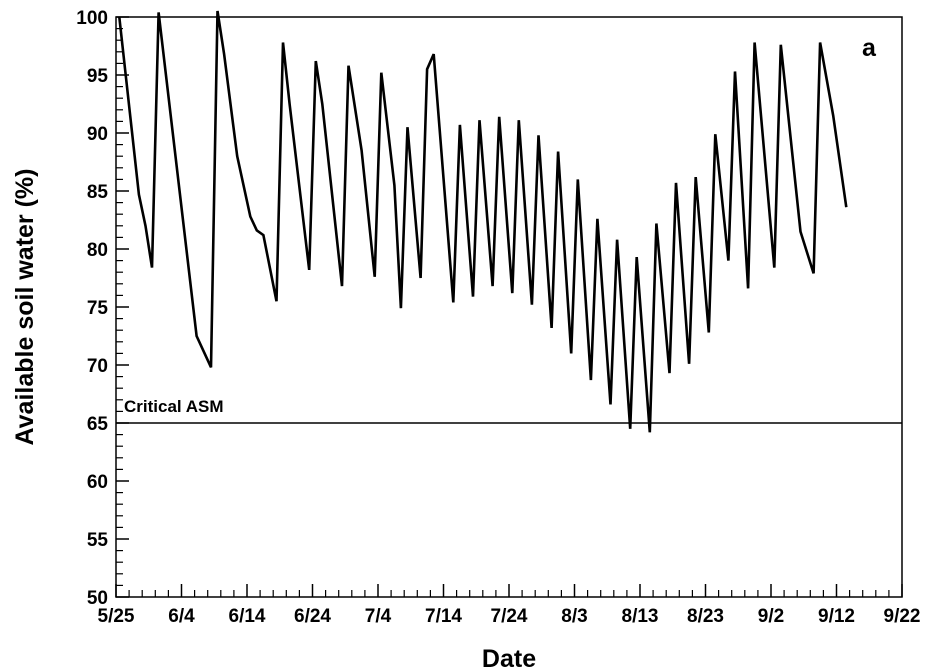 This screenshot has width=926, height=672. What do you see at coordinates (312, 616) in the screenshot?
I see `x-tick-label: 6/24` at bounding box center [312, 616].